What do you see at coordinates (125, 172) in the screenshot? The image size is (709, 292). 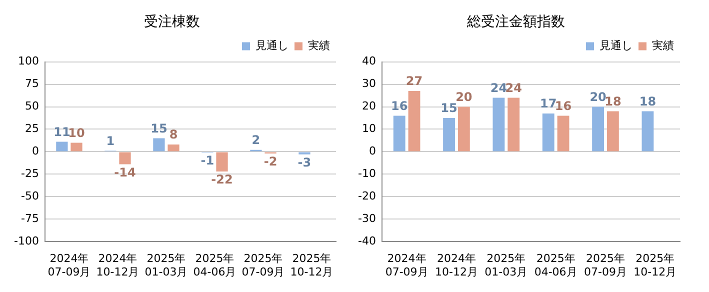 I see `data-label: -14` at bounding box center [125, 172].